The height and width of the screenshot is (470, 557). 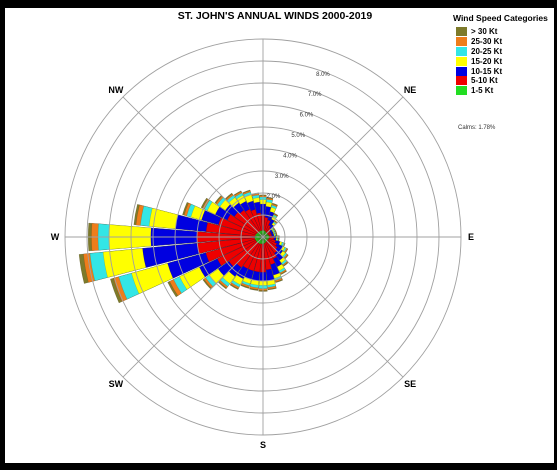 What do you see at coordinates (323, 75) in the screenshot?
I see `ring-label: 8.0%` at bounding box center [323, 75].